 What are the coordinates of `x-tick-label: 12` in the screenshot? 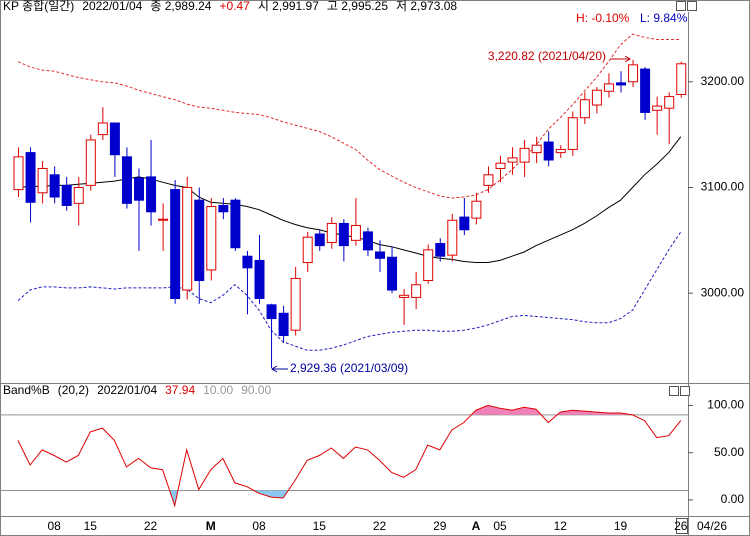 It's located at (561, 526).